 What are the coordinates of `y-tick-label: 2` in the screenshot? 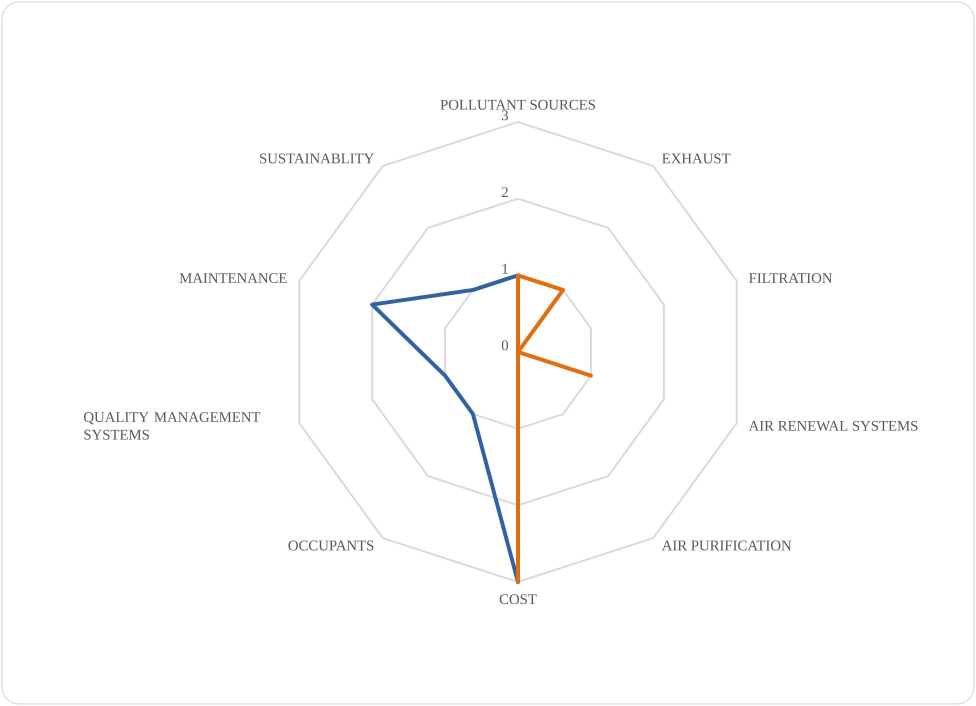 It's located at (505, 192).